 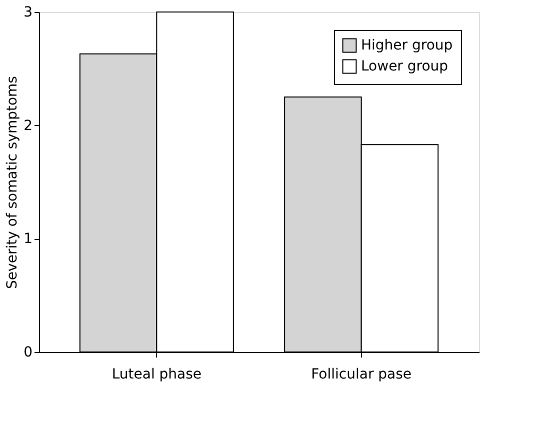 What do you see at coordinates (361, 374) in the screenshot?
I see `x-tick-label: Follicular pase` at bounding box center [361, 374].